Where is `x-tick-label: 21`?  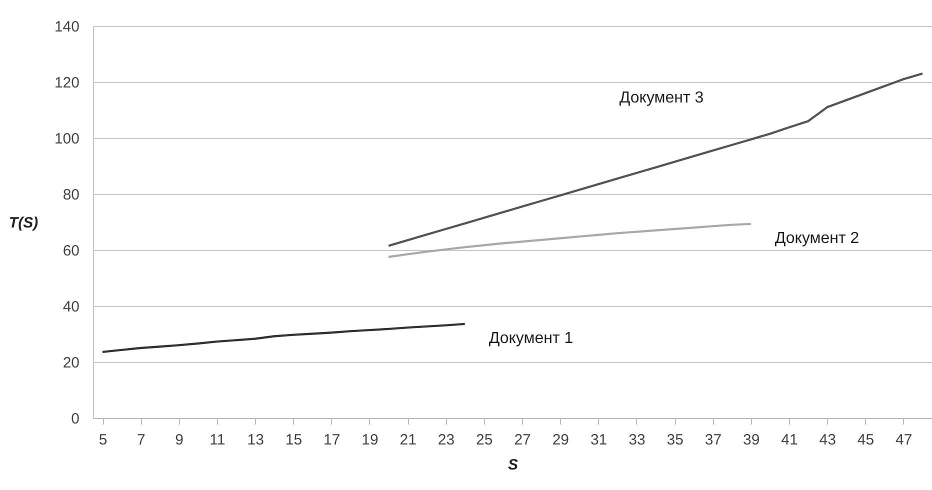
x-tick-label: 21 is located at coordinates (408, 440).